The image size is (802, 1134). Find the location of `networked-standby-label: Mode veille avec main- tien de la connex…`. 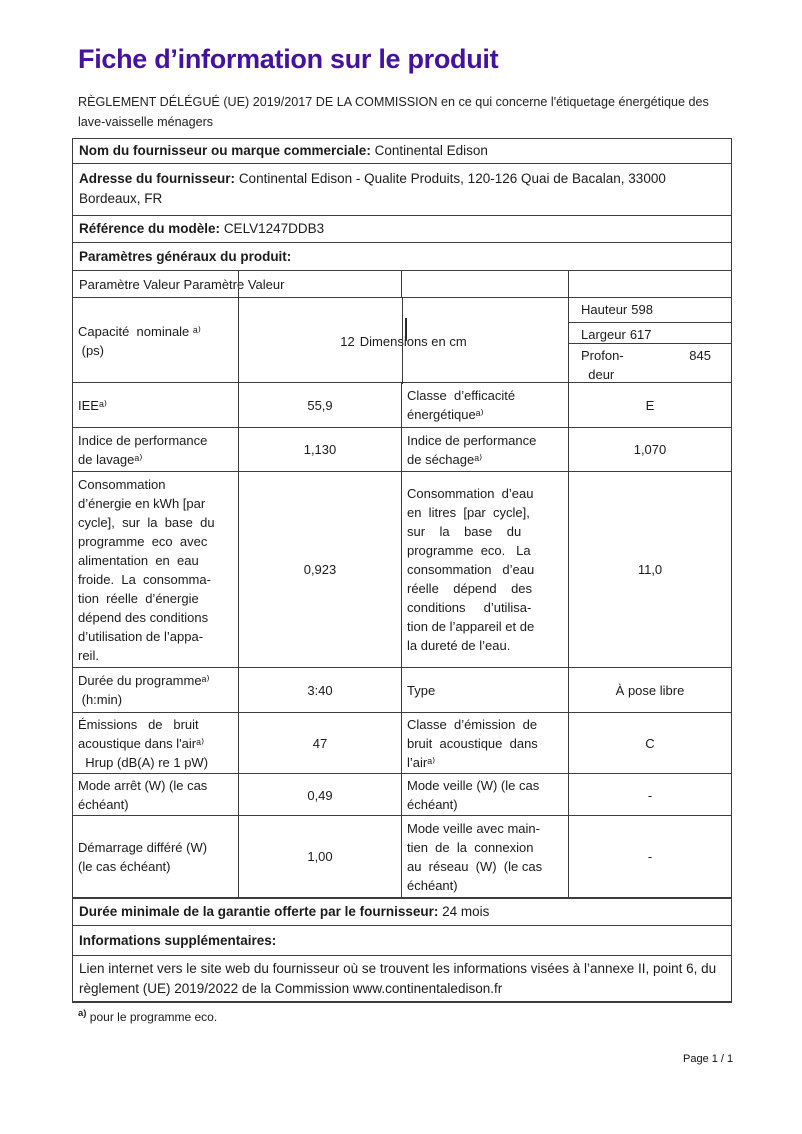

networked-standby-label: Mode veille avec main- tien de la connex… is located at coordinates (484, 856).